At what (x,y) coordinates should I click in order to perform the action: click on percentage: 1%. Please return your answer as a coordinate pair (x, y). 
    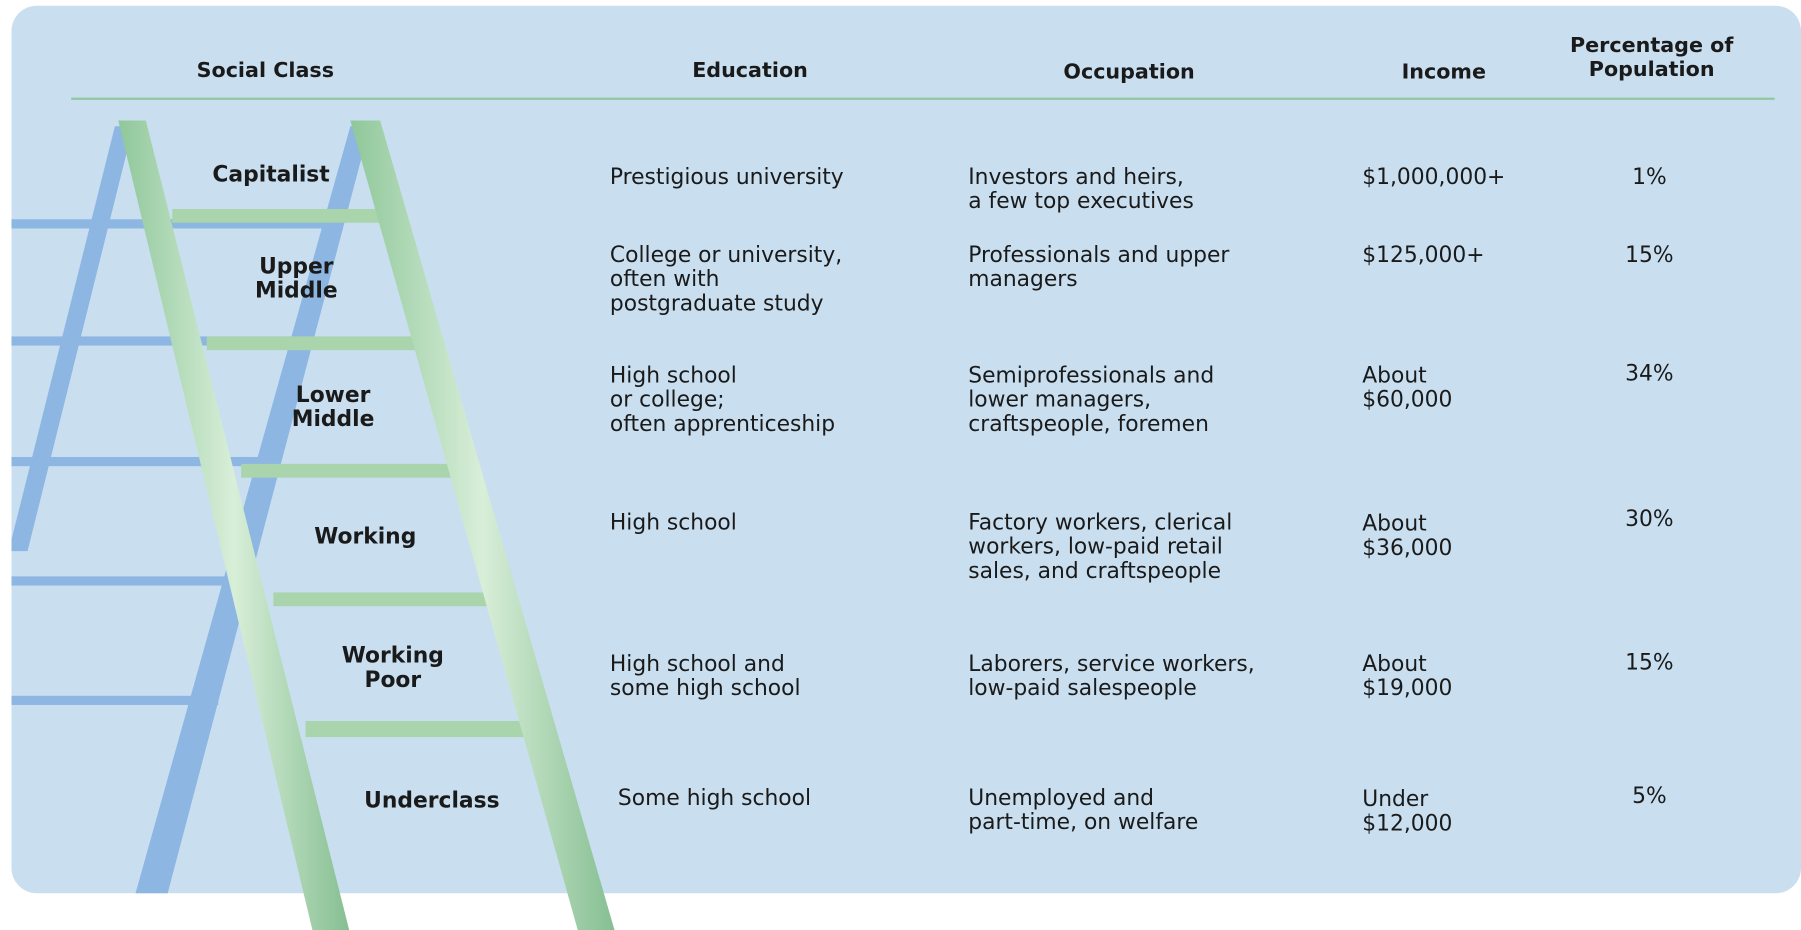
    Looking at the image, I should click on (1649, 177).